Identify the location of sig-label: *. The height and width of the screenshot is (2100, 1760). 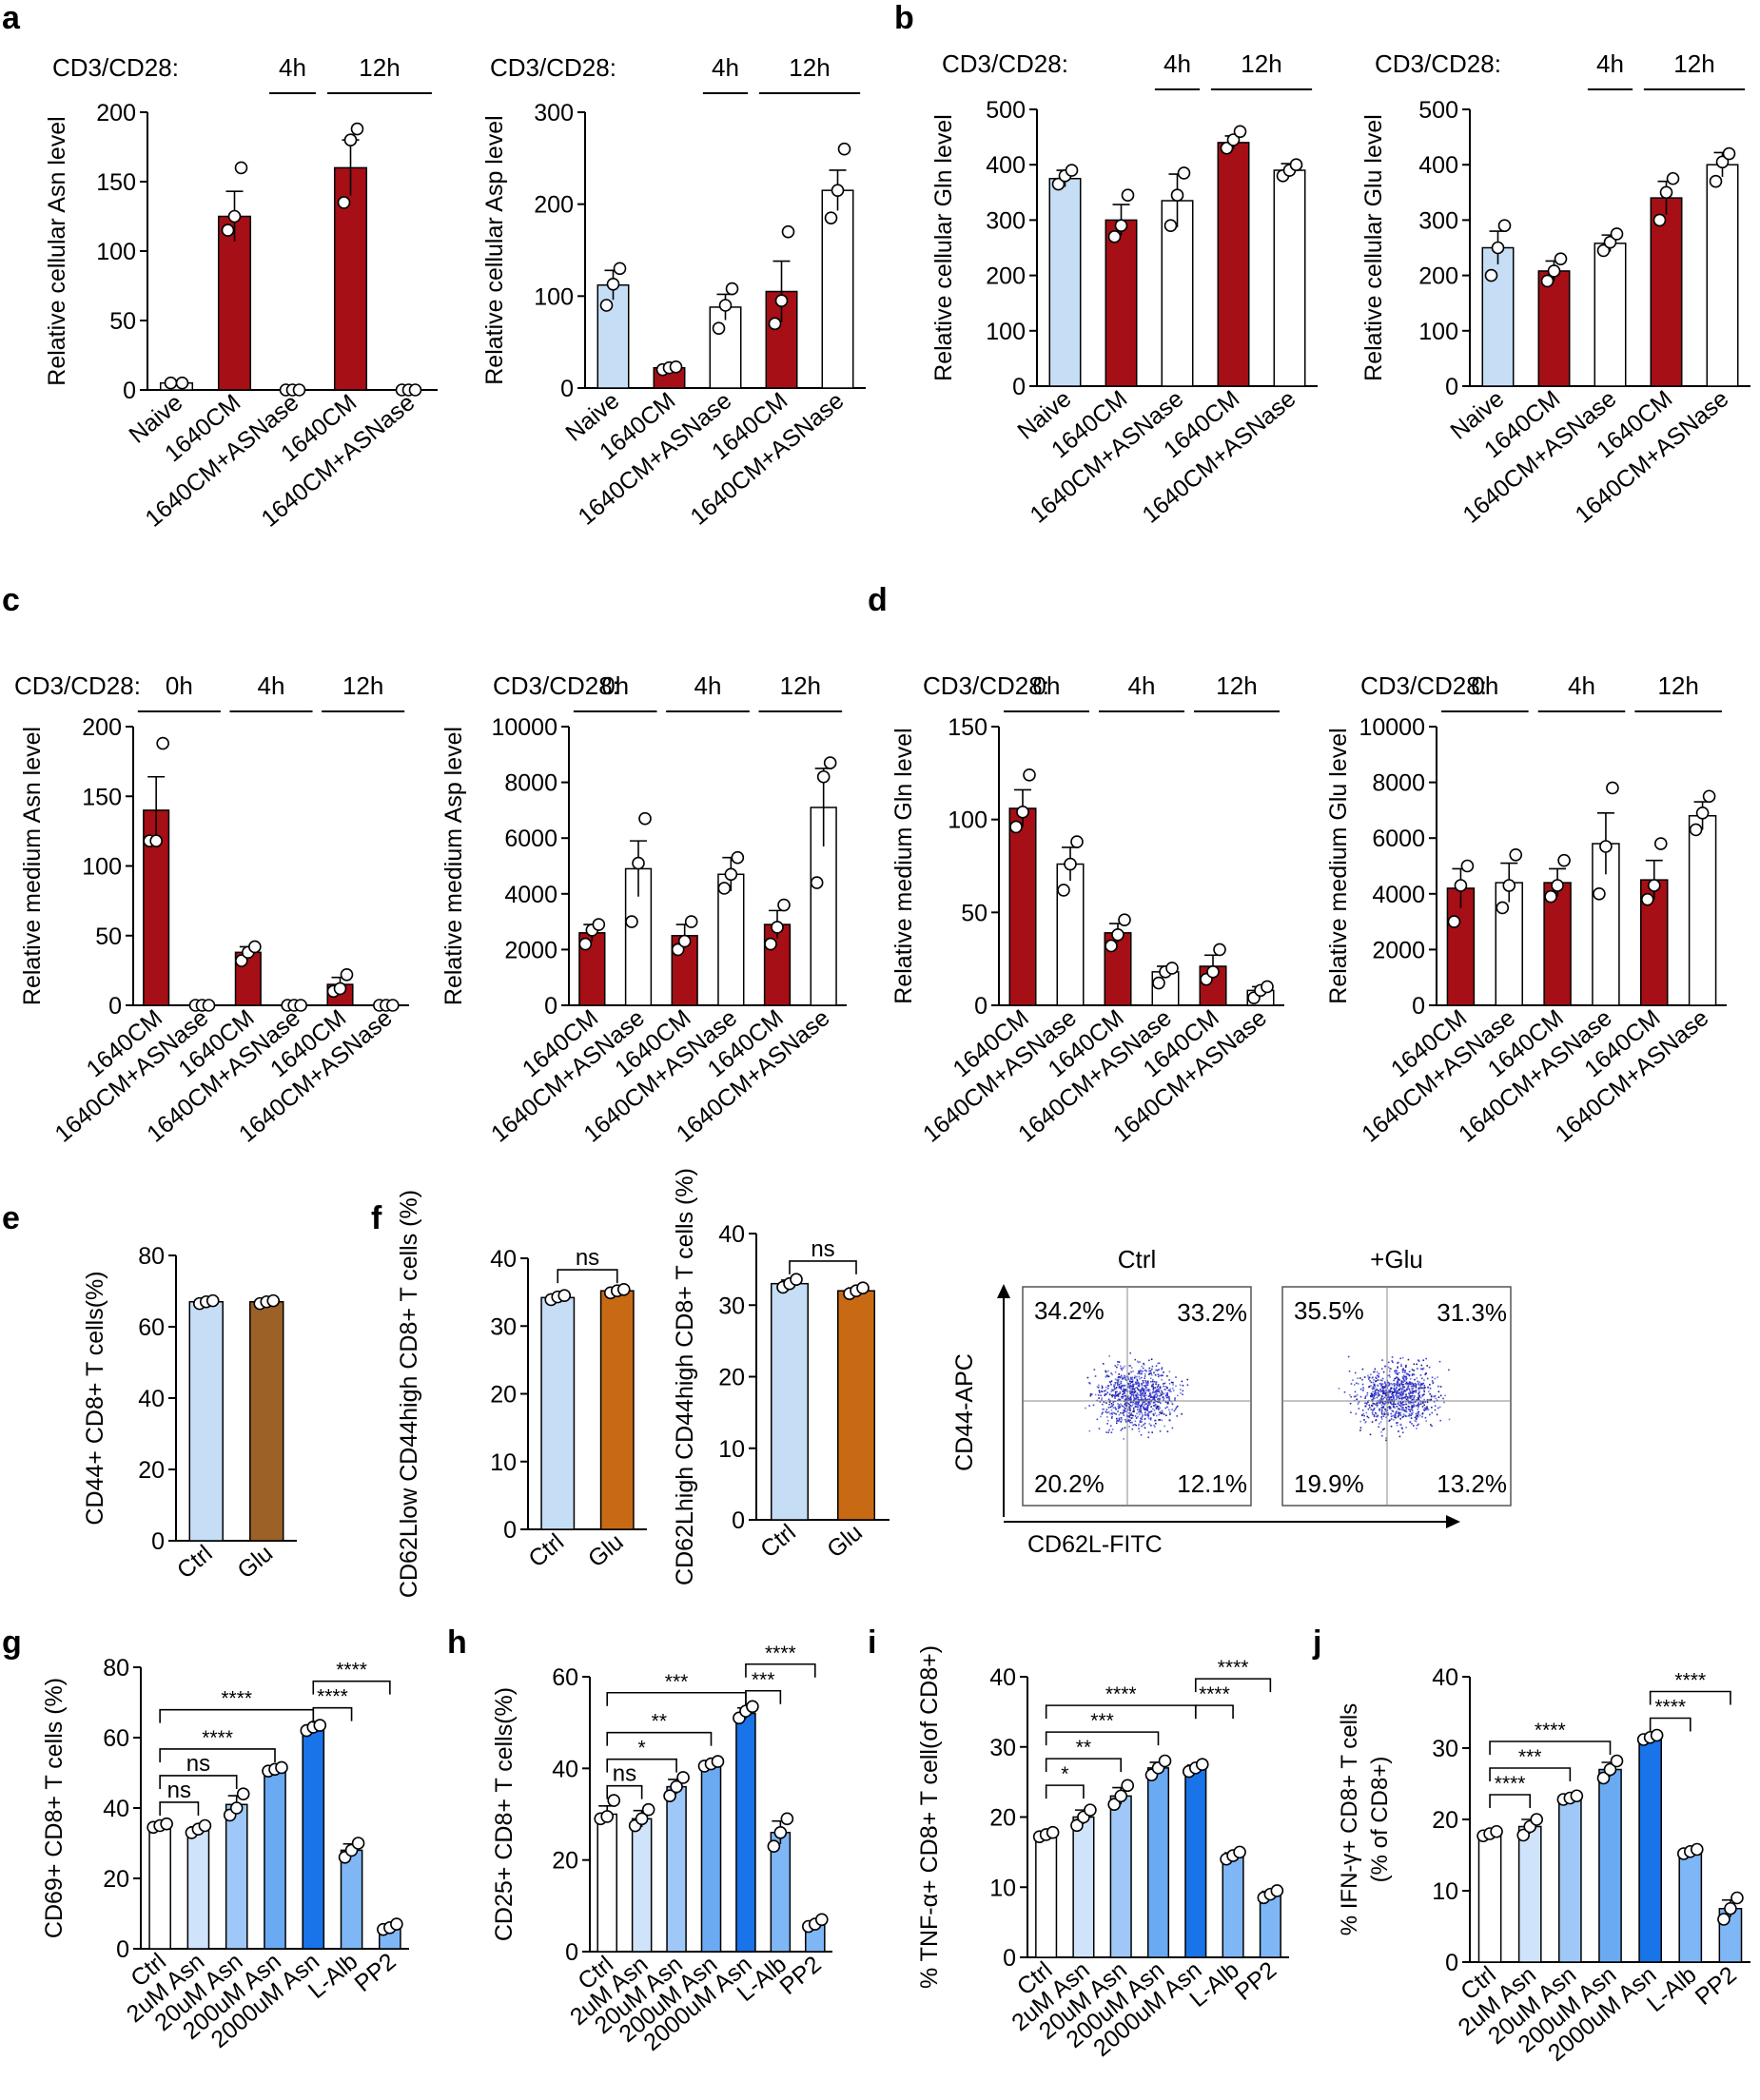
(642, 1749).